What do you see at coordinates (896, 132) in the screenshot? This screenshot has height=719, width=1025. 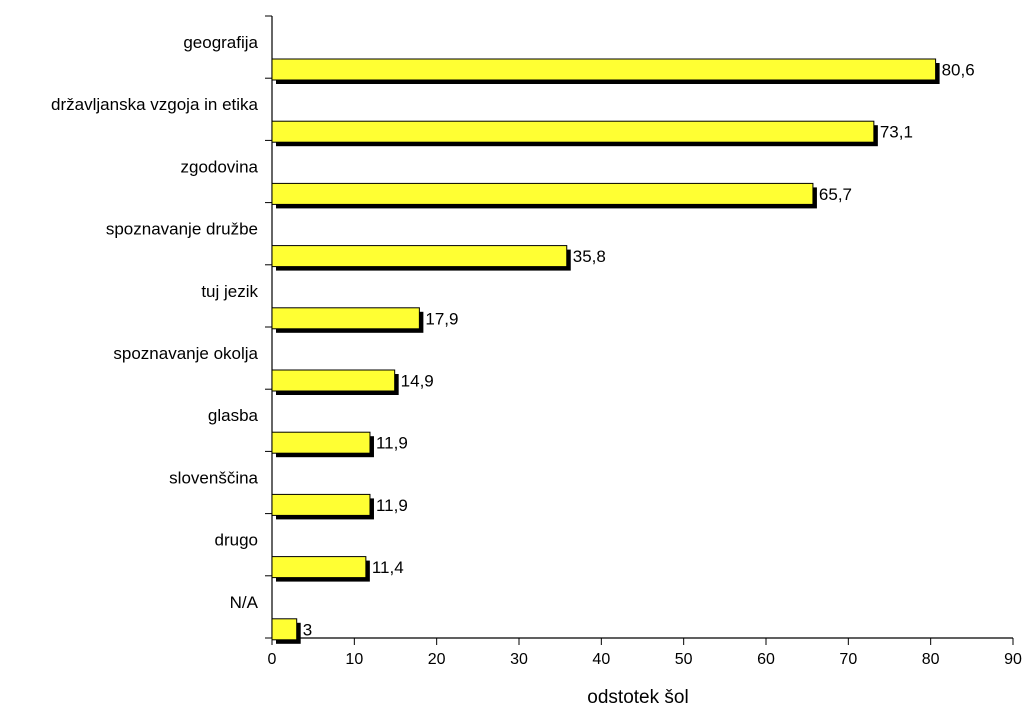 I see `data-label: 73,1` at bounding box center [896, 132].